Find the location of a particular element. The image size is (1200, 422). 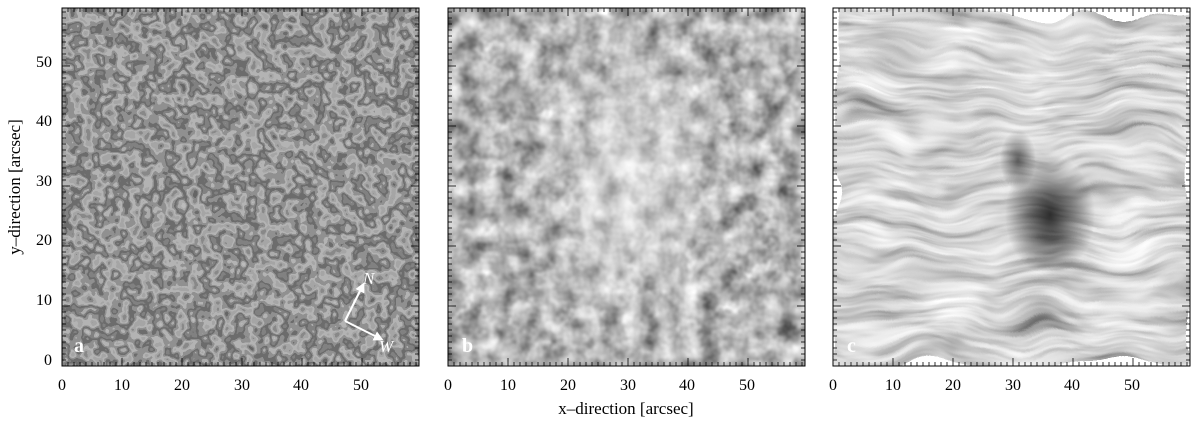

panel-c-label: c is located at coordinates (851, 346).